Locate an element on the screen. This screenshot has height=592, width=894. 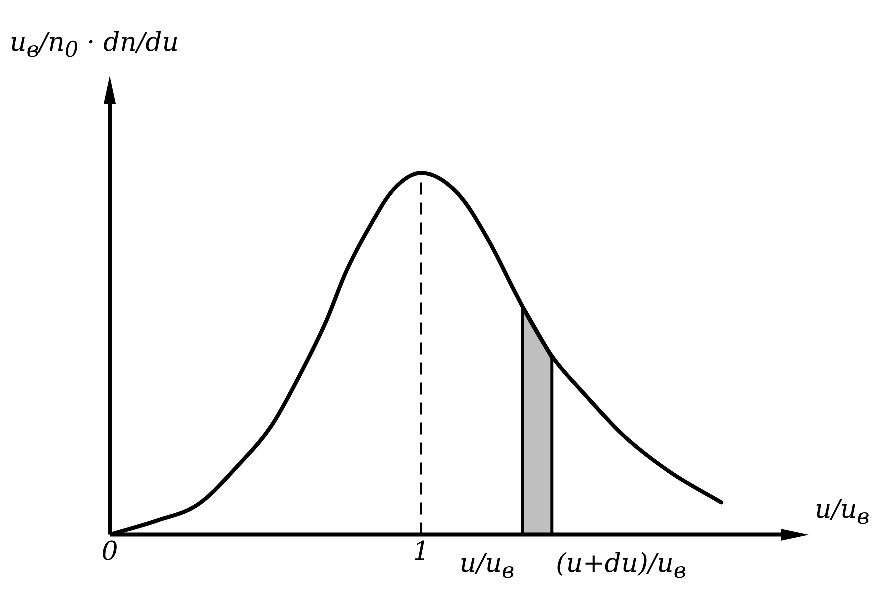
y-axis-title: u$_{в}$/n$_{0}$ · dn/du is located at coordinates (94, 46).